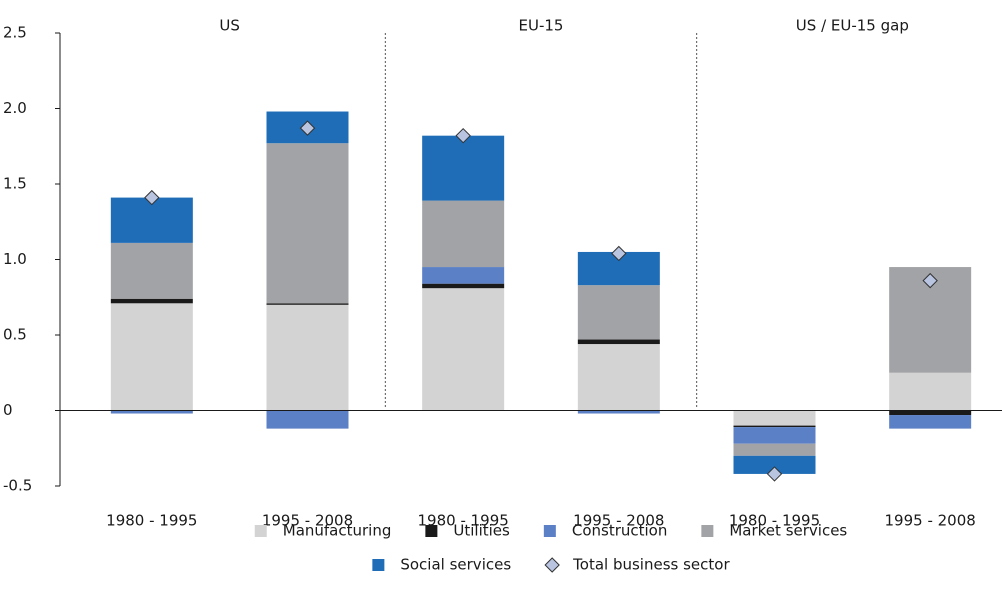 Image resolution: width=1002 pixels, height=603 pixels. What do you see at coordinates (15, 184) in the screenshot?
I see `y-tick-label: 1.5` at bounding box center [15, 184].